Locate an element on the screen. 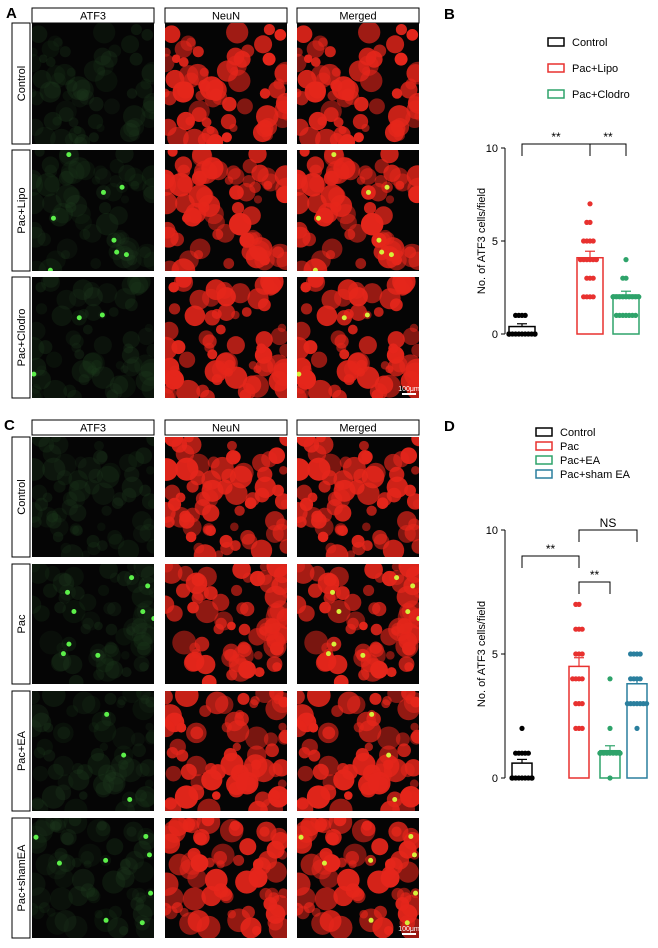 Image resolution: width=658 pixels, height=948 pixels. column-header: Merged is located at coordinates (357, 429).